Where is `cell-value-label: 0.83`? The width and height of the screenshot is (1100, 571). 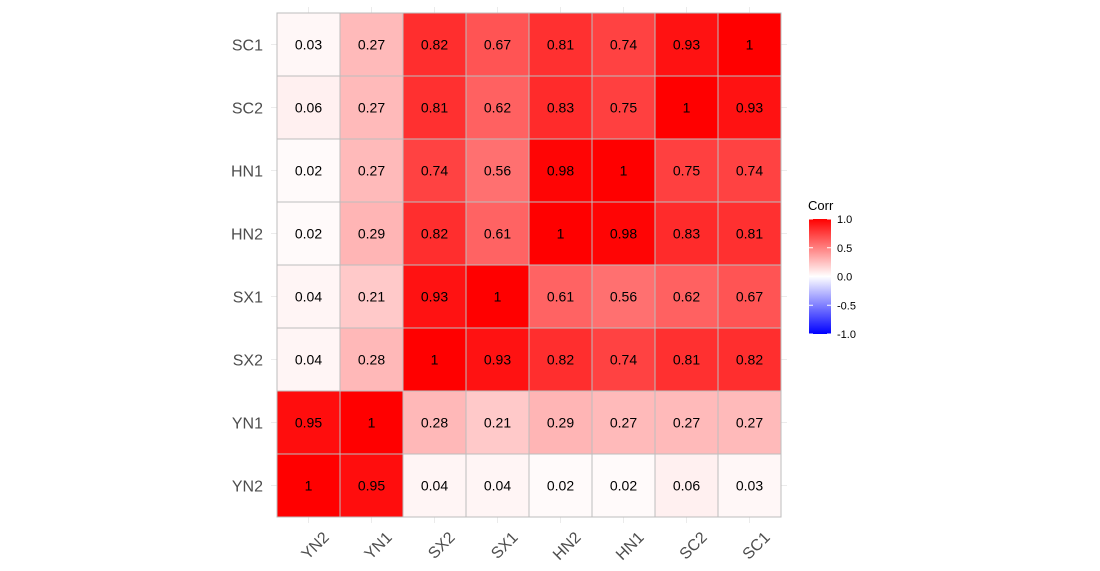
cell-value-label: 0.83 is located at coordinates (686, 234).